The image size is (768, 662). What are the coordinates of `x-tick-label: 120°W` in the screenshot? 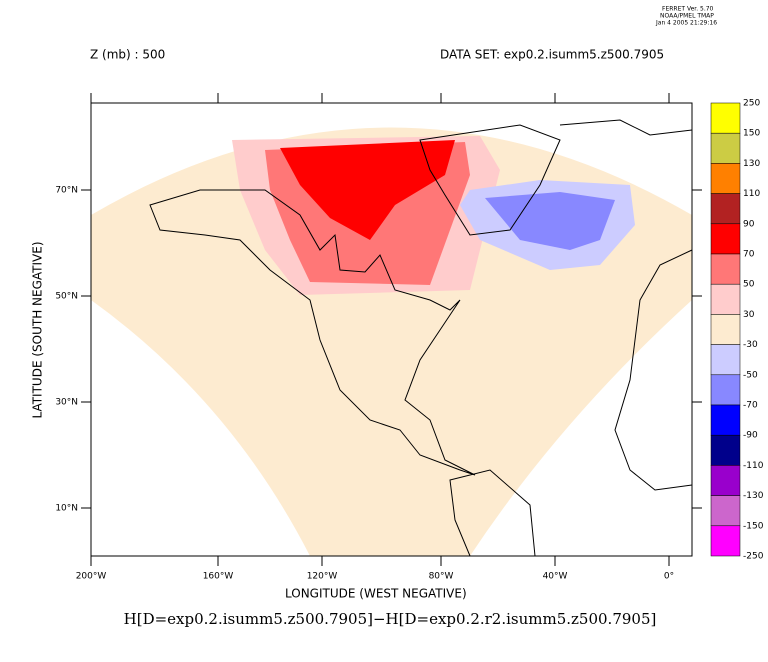 It's located at (322, 577).